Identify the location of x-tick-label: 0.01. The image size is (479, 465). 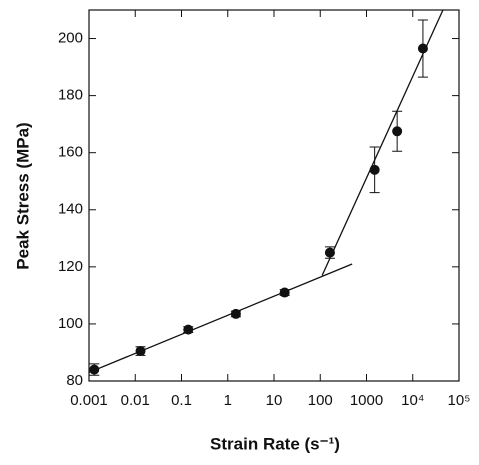
(135, 400).